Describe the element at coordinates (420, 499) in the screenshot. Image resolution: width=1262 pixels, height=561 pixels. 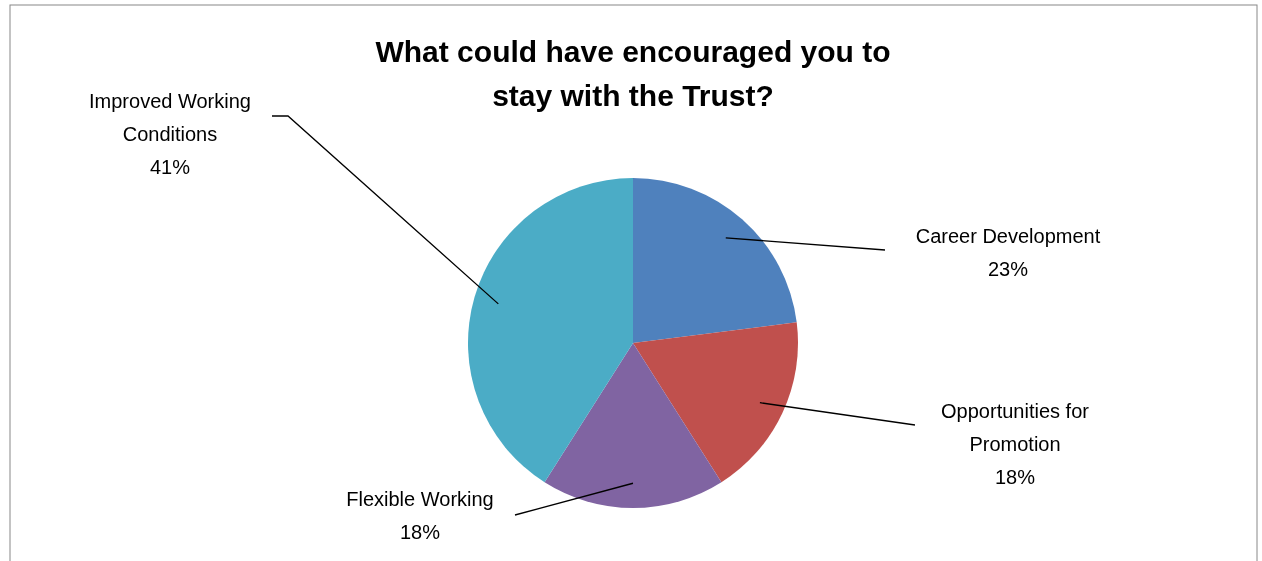
I see `slice-label: Flexible Working` at that location.